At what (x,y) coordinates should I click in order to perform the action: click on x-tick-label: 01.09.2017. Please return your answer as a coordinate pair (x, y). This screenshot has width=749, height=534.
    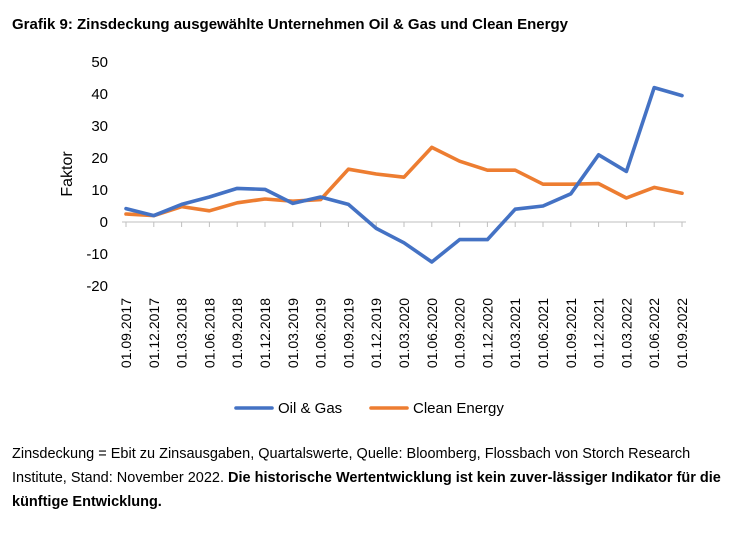
    Looking at the image, I should click on (126, 333).